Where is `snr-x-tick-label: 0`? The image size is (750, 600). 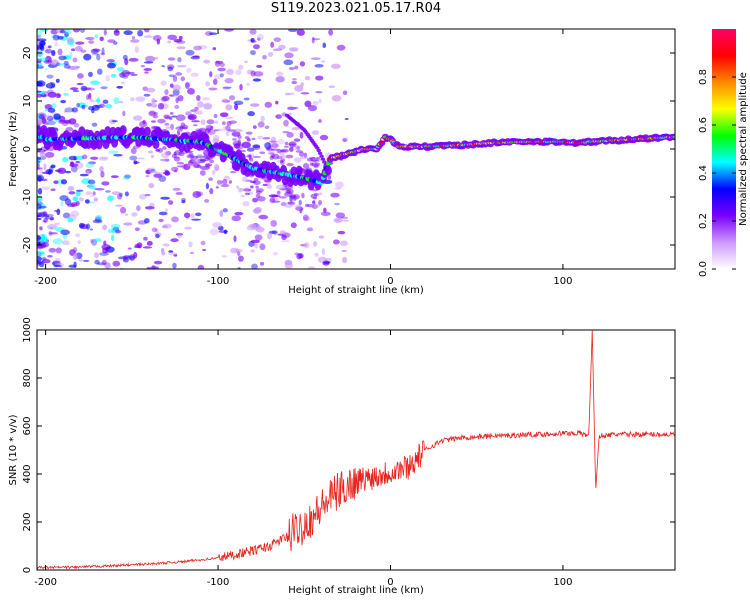 snr-x-tick-label: 0 is located at coordinates (390, 582).